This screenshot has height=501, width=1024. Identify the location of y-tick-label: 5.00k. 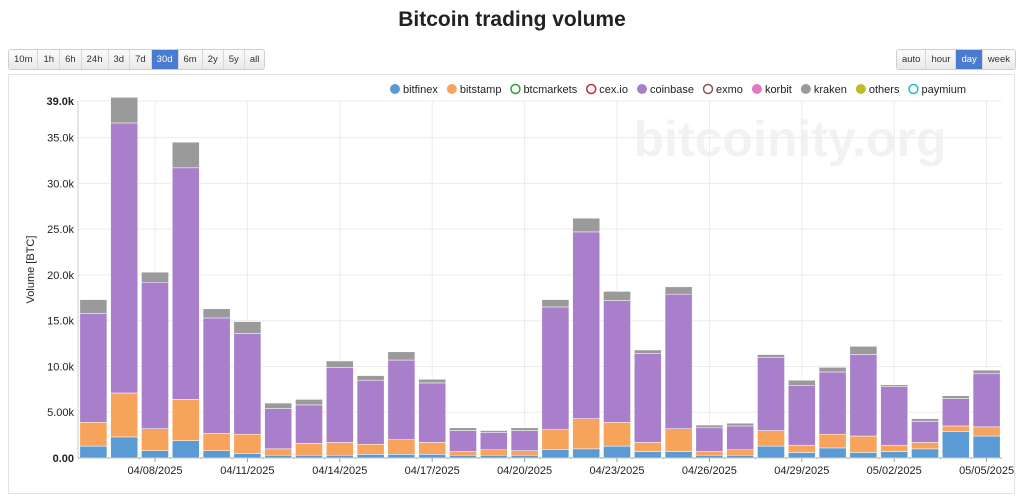
(60, 413).